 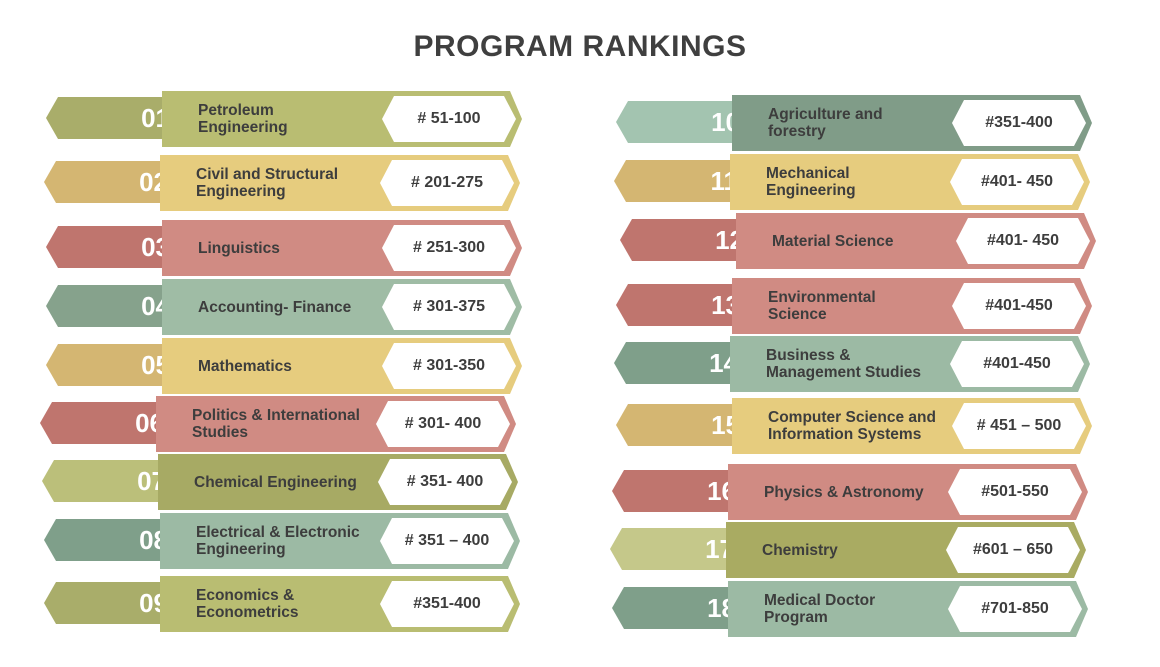 What do you see at coordinates (247, 604) in the screenshot?
I see `program-name: Economics & Econometrics` at bounding box center [247, 604].